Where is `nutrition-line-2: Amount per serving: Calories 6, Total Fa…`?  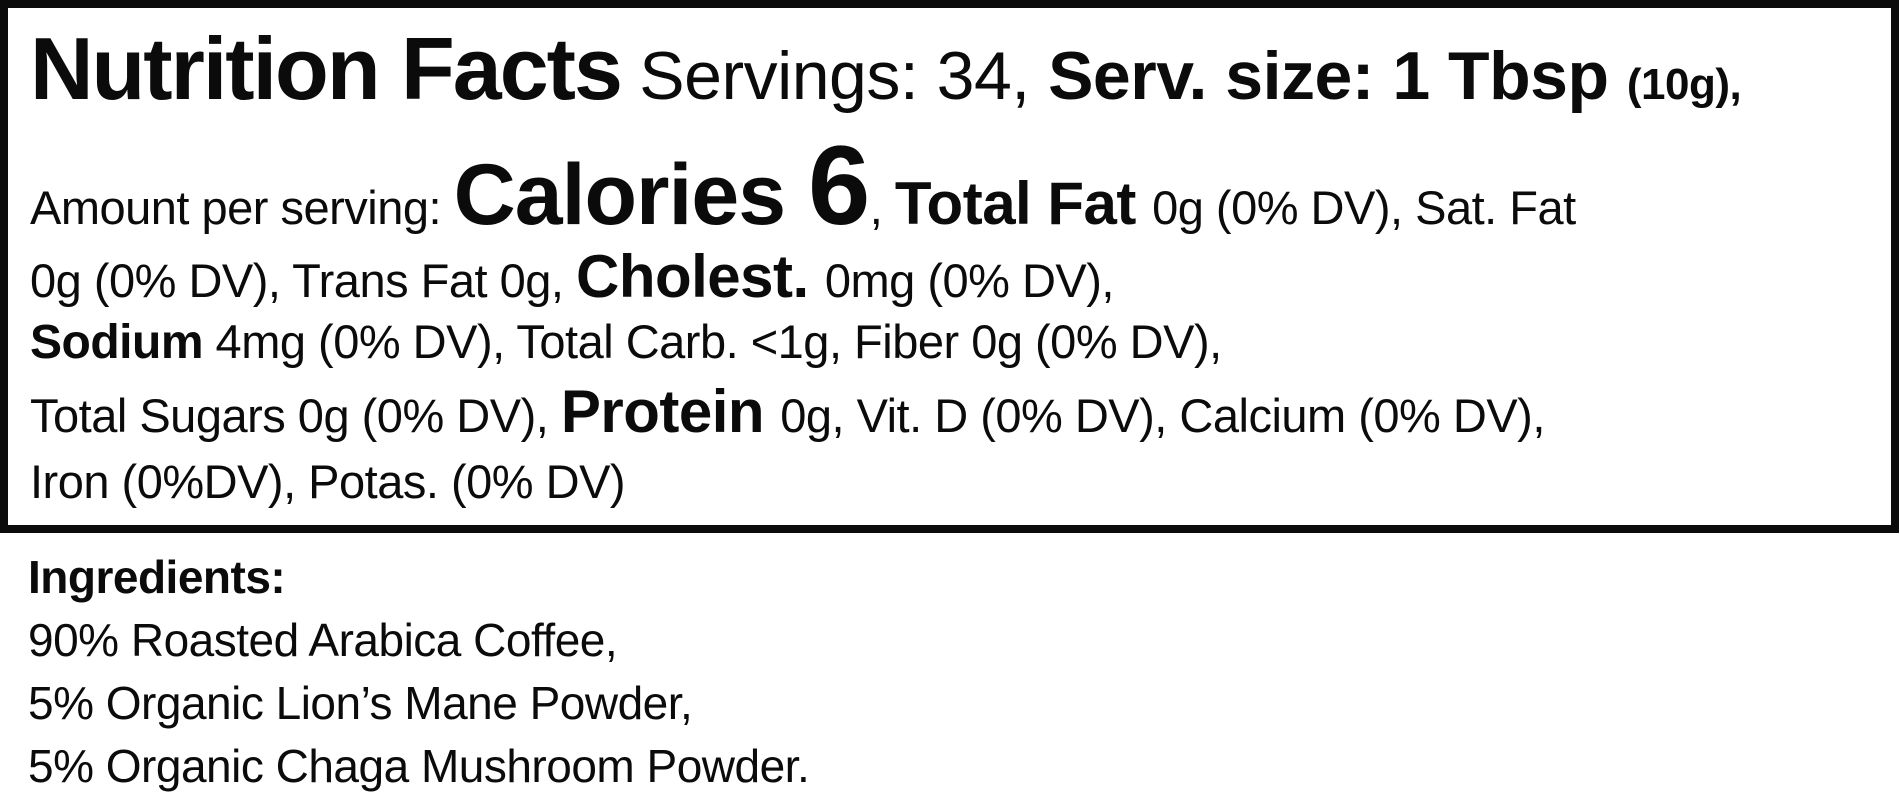 nutrition-line-2: Amount per serving: Calories 6, Total Fa… is located at coordinates (954, 186).